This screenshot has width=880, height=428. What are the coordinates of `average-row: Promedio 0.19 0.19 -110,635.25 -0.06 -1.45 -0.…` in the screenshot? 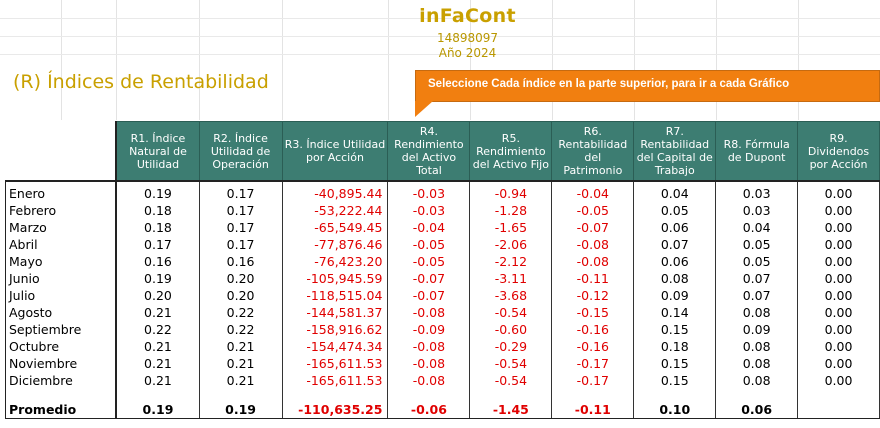 It's located at (442, 410).